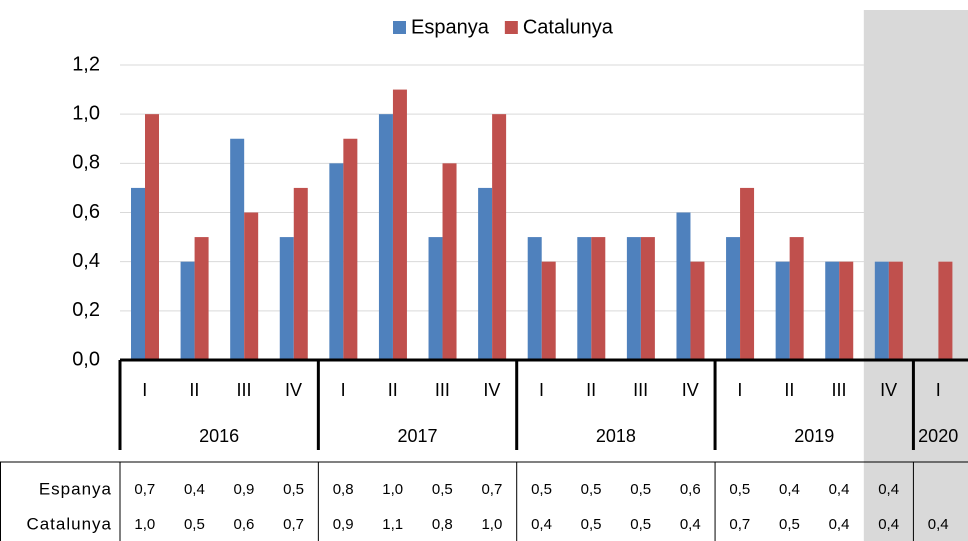  Describe the element at coordinates (938, 436) in the screenshot. I see `group-label: 2020` at that location.